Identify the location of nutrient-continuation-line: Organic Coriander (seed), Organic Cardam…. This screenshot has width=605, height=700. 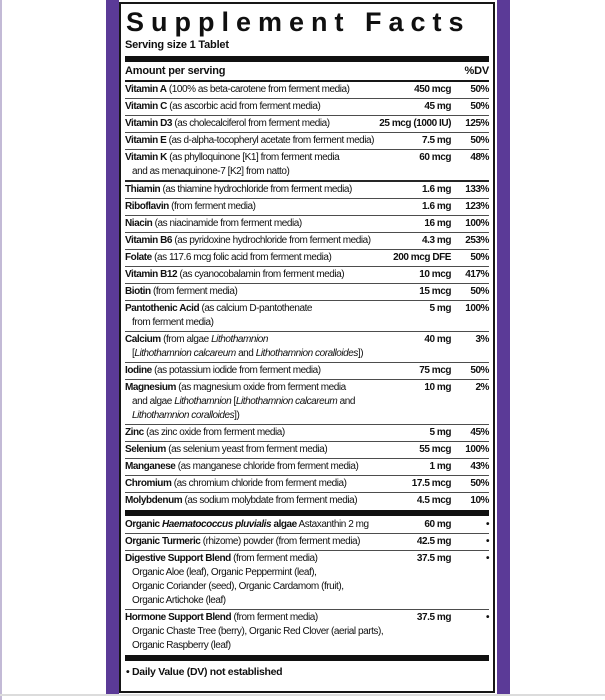
(307, 587).